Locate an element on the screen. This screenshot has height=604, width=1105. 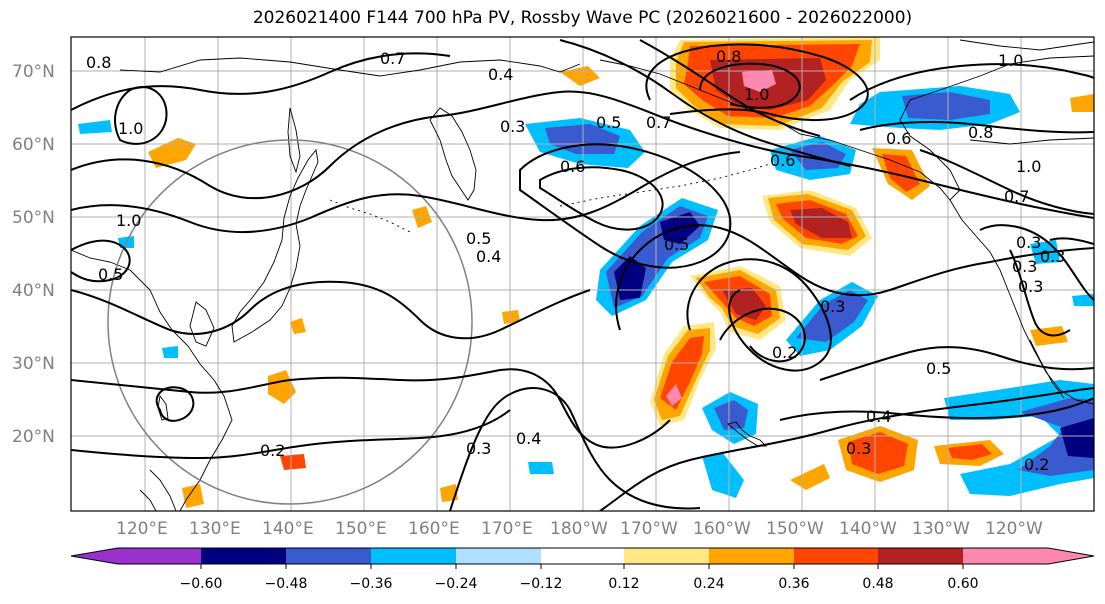
latitude-axis: 70°N 60°N 50°N 40°N 30°N 20°N is located at coordinates (33, 254).